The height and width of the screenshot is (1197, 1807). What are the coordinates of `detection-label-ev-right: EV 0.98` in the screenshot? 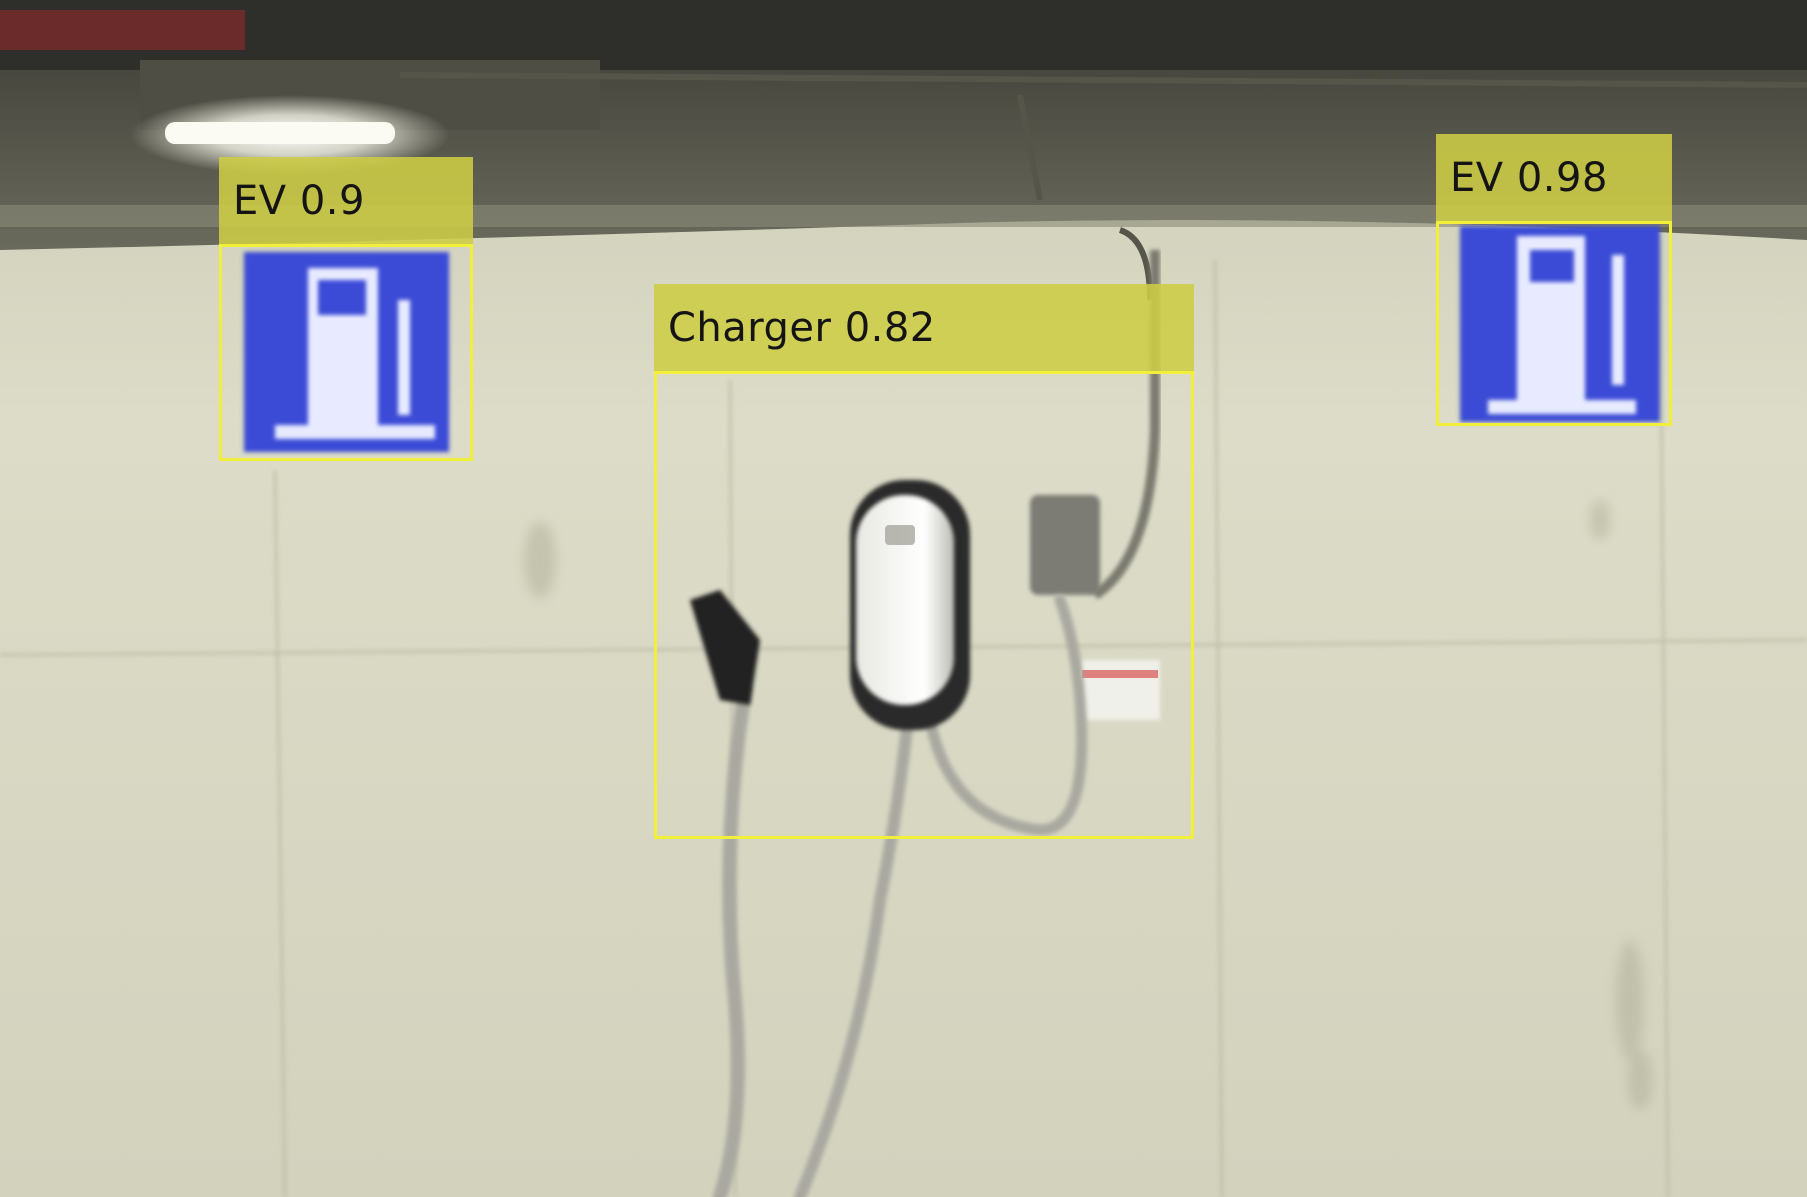 It's located at (1554, 178).